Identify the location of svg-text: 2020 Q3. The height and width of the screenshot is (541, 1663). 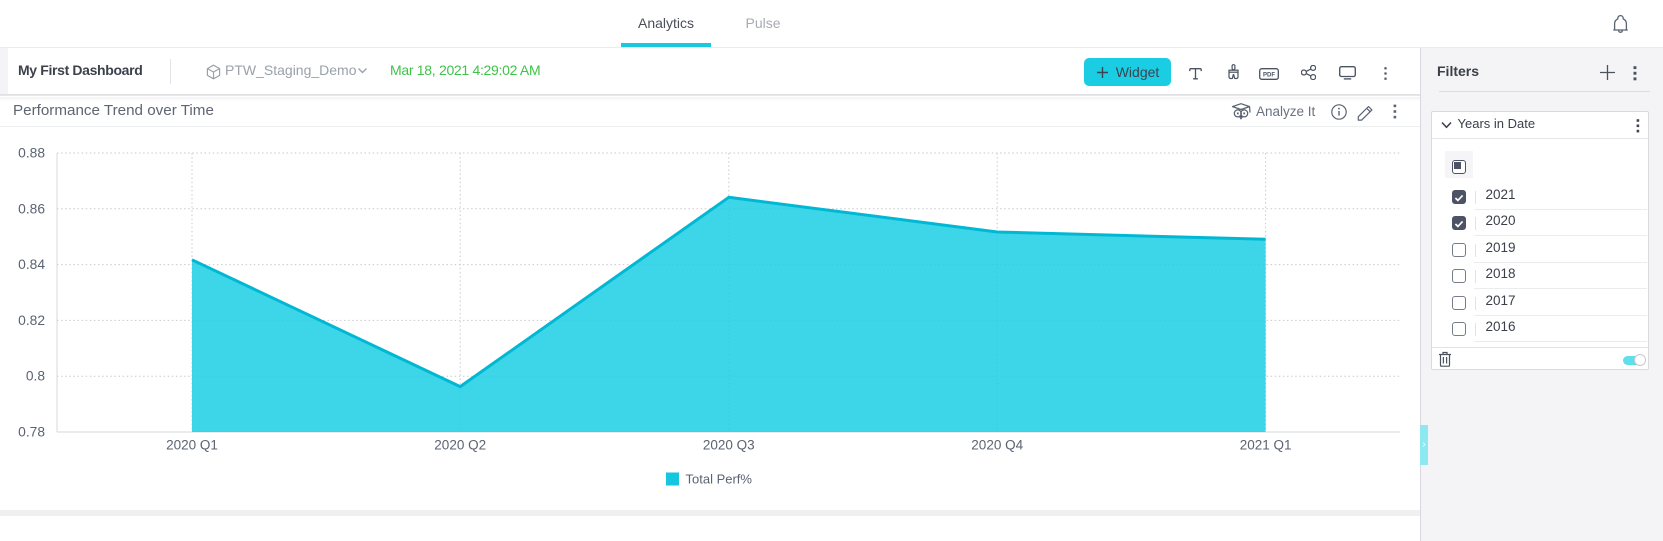
(729, 445).